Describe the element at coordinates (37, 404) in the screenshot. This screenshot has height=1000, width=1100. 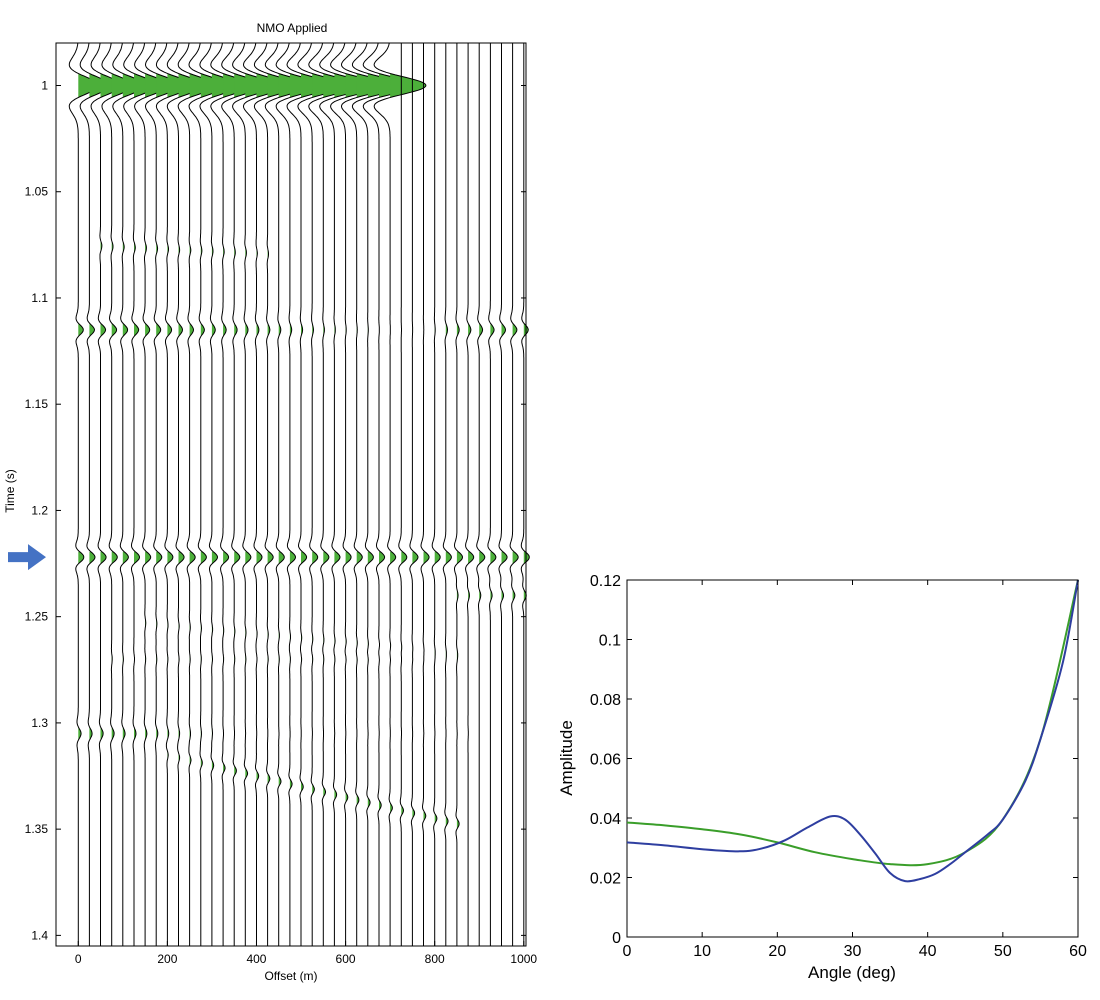
I see `y-tick-label: 1.15` at that location.